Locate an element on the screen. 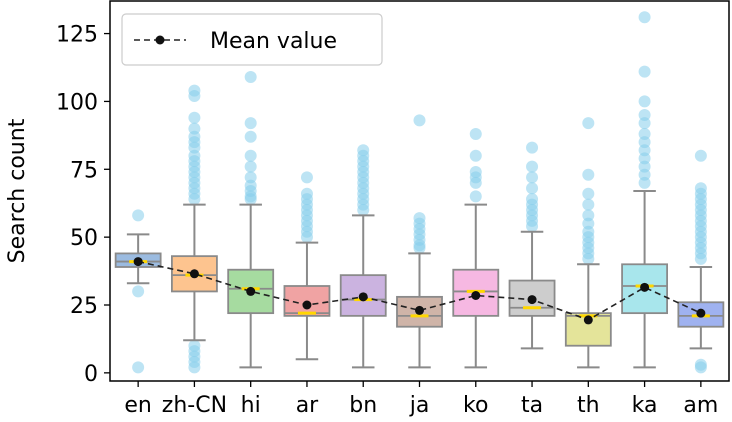  box-ja is located at coordinates (419, 310).